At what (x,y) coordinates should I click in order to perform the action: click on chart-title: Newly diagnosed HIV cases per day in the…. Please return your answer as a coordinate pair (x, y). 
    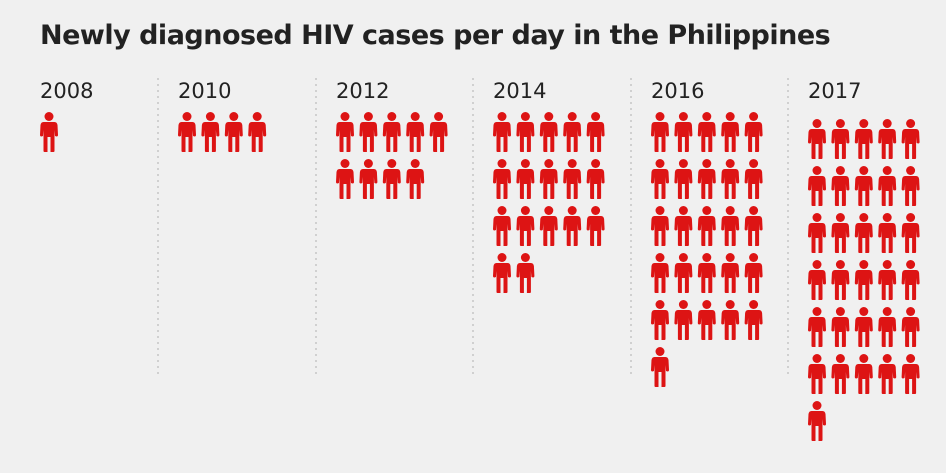
    Looking at the image, I should click on (435, 35).